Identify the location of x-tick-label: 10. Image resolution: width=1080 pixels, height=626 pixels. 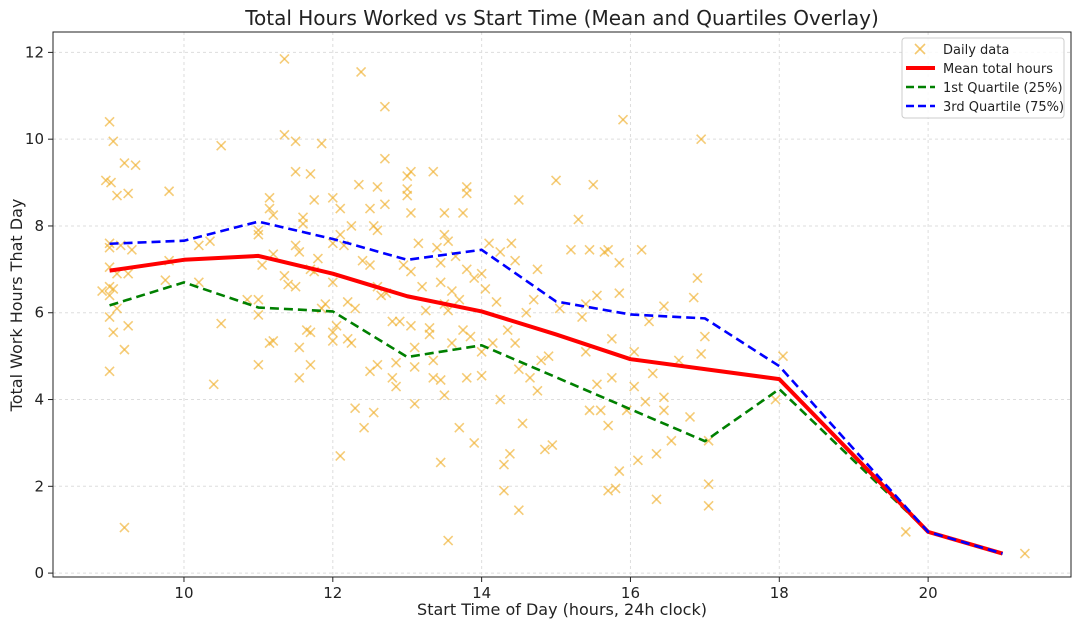
(183, 593).